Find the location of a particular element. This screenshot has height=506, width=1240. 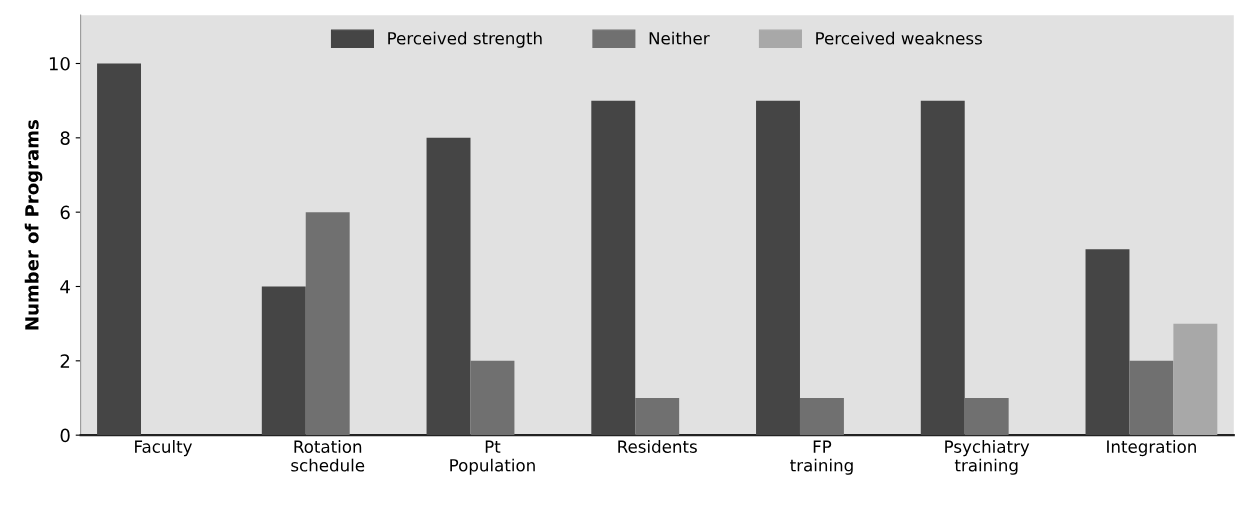

y-tick-label: 10 is located at coordinates (59, 63).